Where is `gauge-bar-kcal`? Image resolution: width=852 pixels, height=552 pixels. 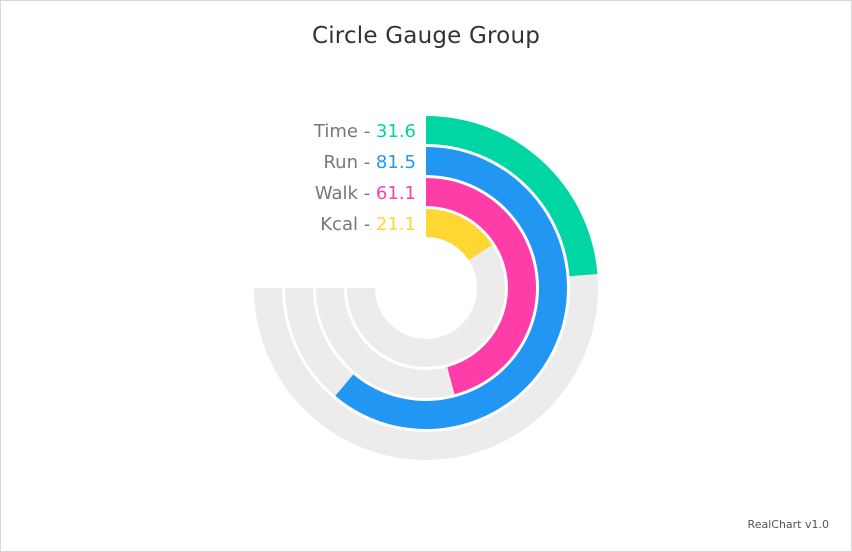 gauge-bar-kcal is located at coordinates (459, 235).